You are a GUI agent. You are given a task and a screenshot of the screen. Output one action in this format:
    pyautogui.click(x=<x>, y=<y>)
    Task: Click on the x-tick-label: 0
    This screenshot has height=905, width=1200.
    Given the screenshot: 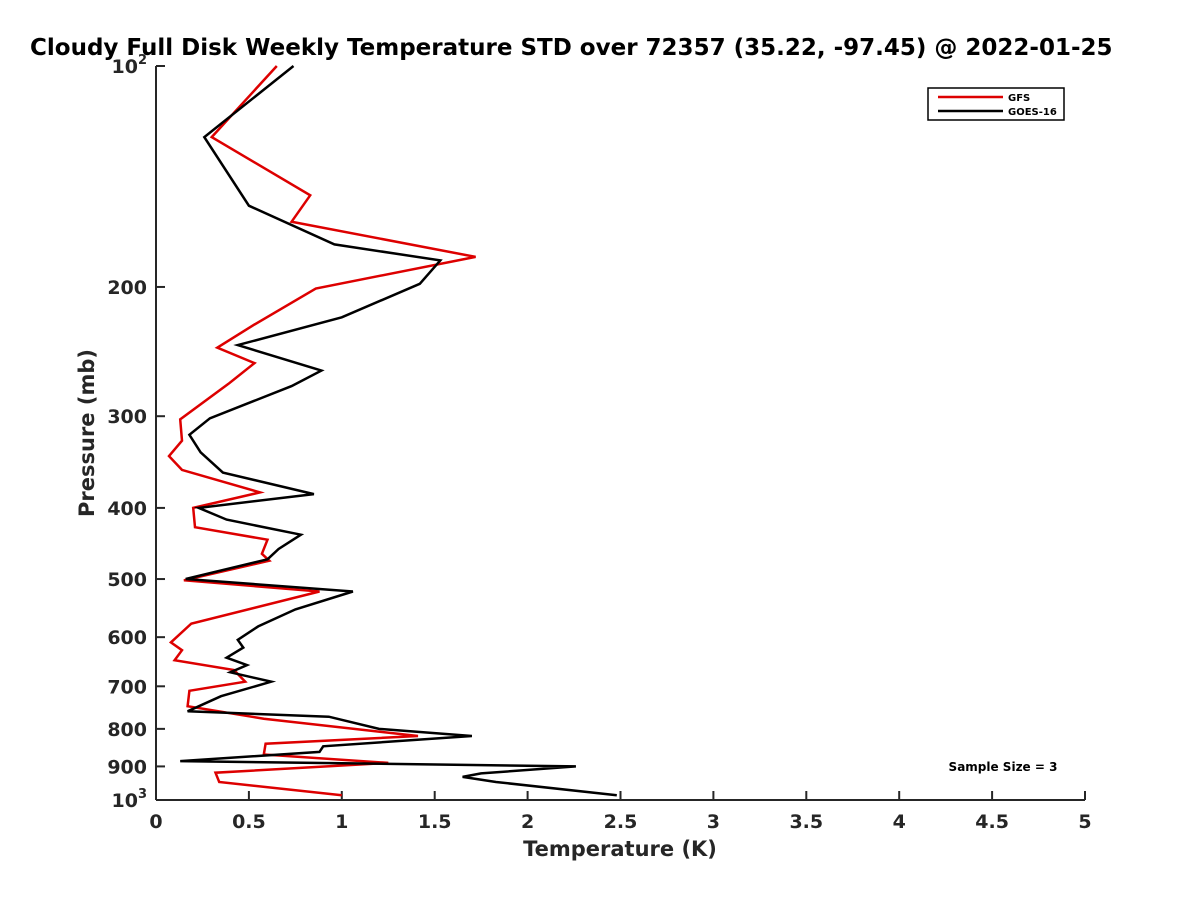 What is the action you would take?
    pyautogui.click(x=155, y=822)
    